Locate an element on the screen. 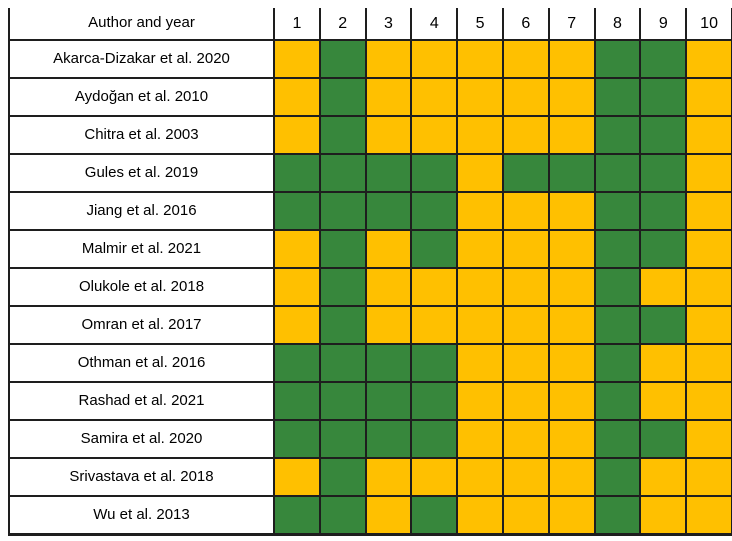 Image resolution: width=732 pixels, height=541 pixels. header-row: Author and year 1 2 3 4 5 6 7 8 9 10 is located at coordinates (370, 24).